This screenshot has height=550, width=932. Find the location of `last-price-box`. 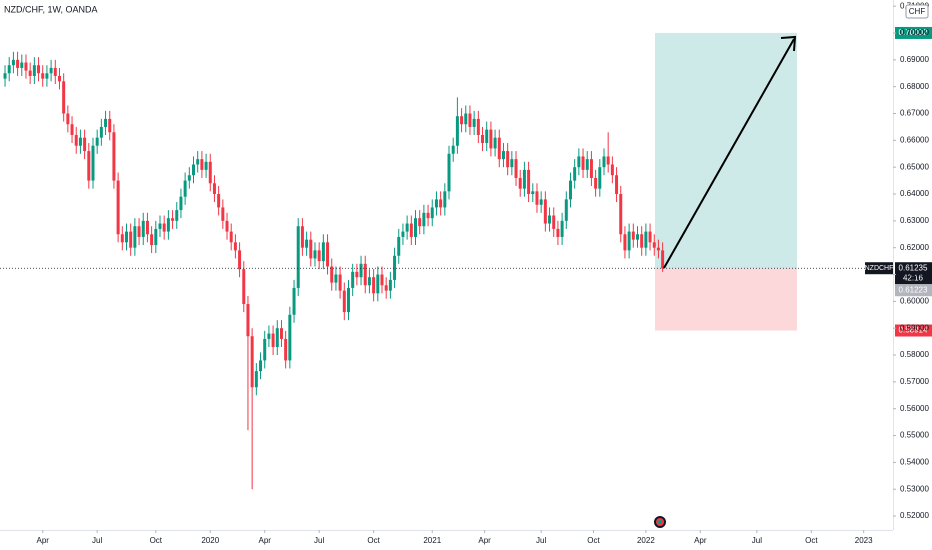

last-price-box is located at coordinates (913, 273).